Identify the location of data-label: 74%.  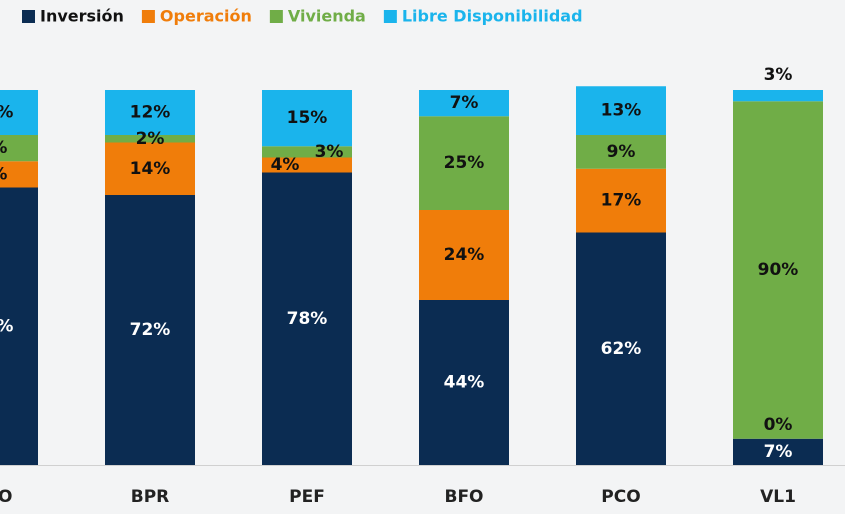
(6, 326).